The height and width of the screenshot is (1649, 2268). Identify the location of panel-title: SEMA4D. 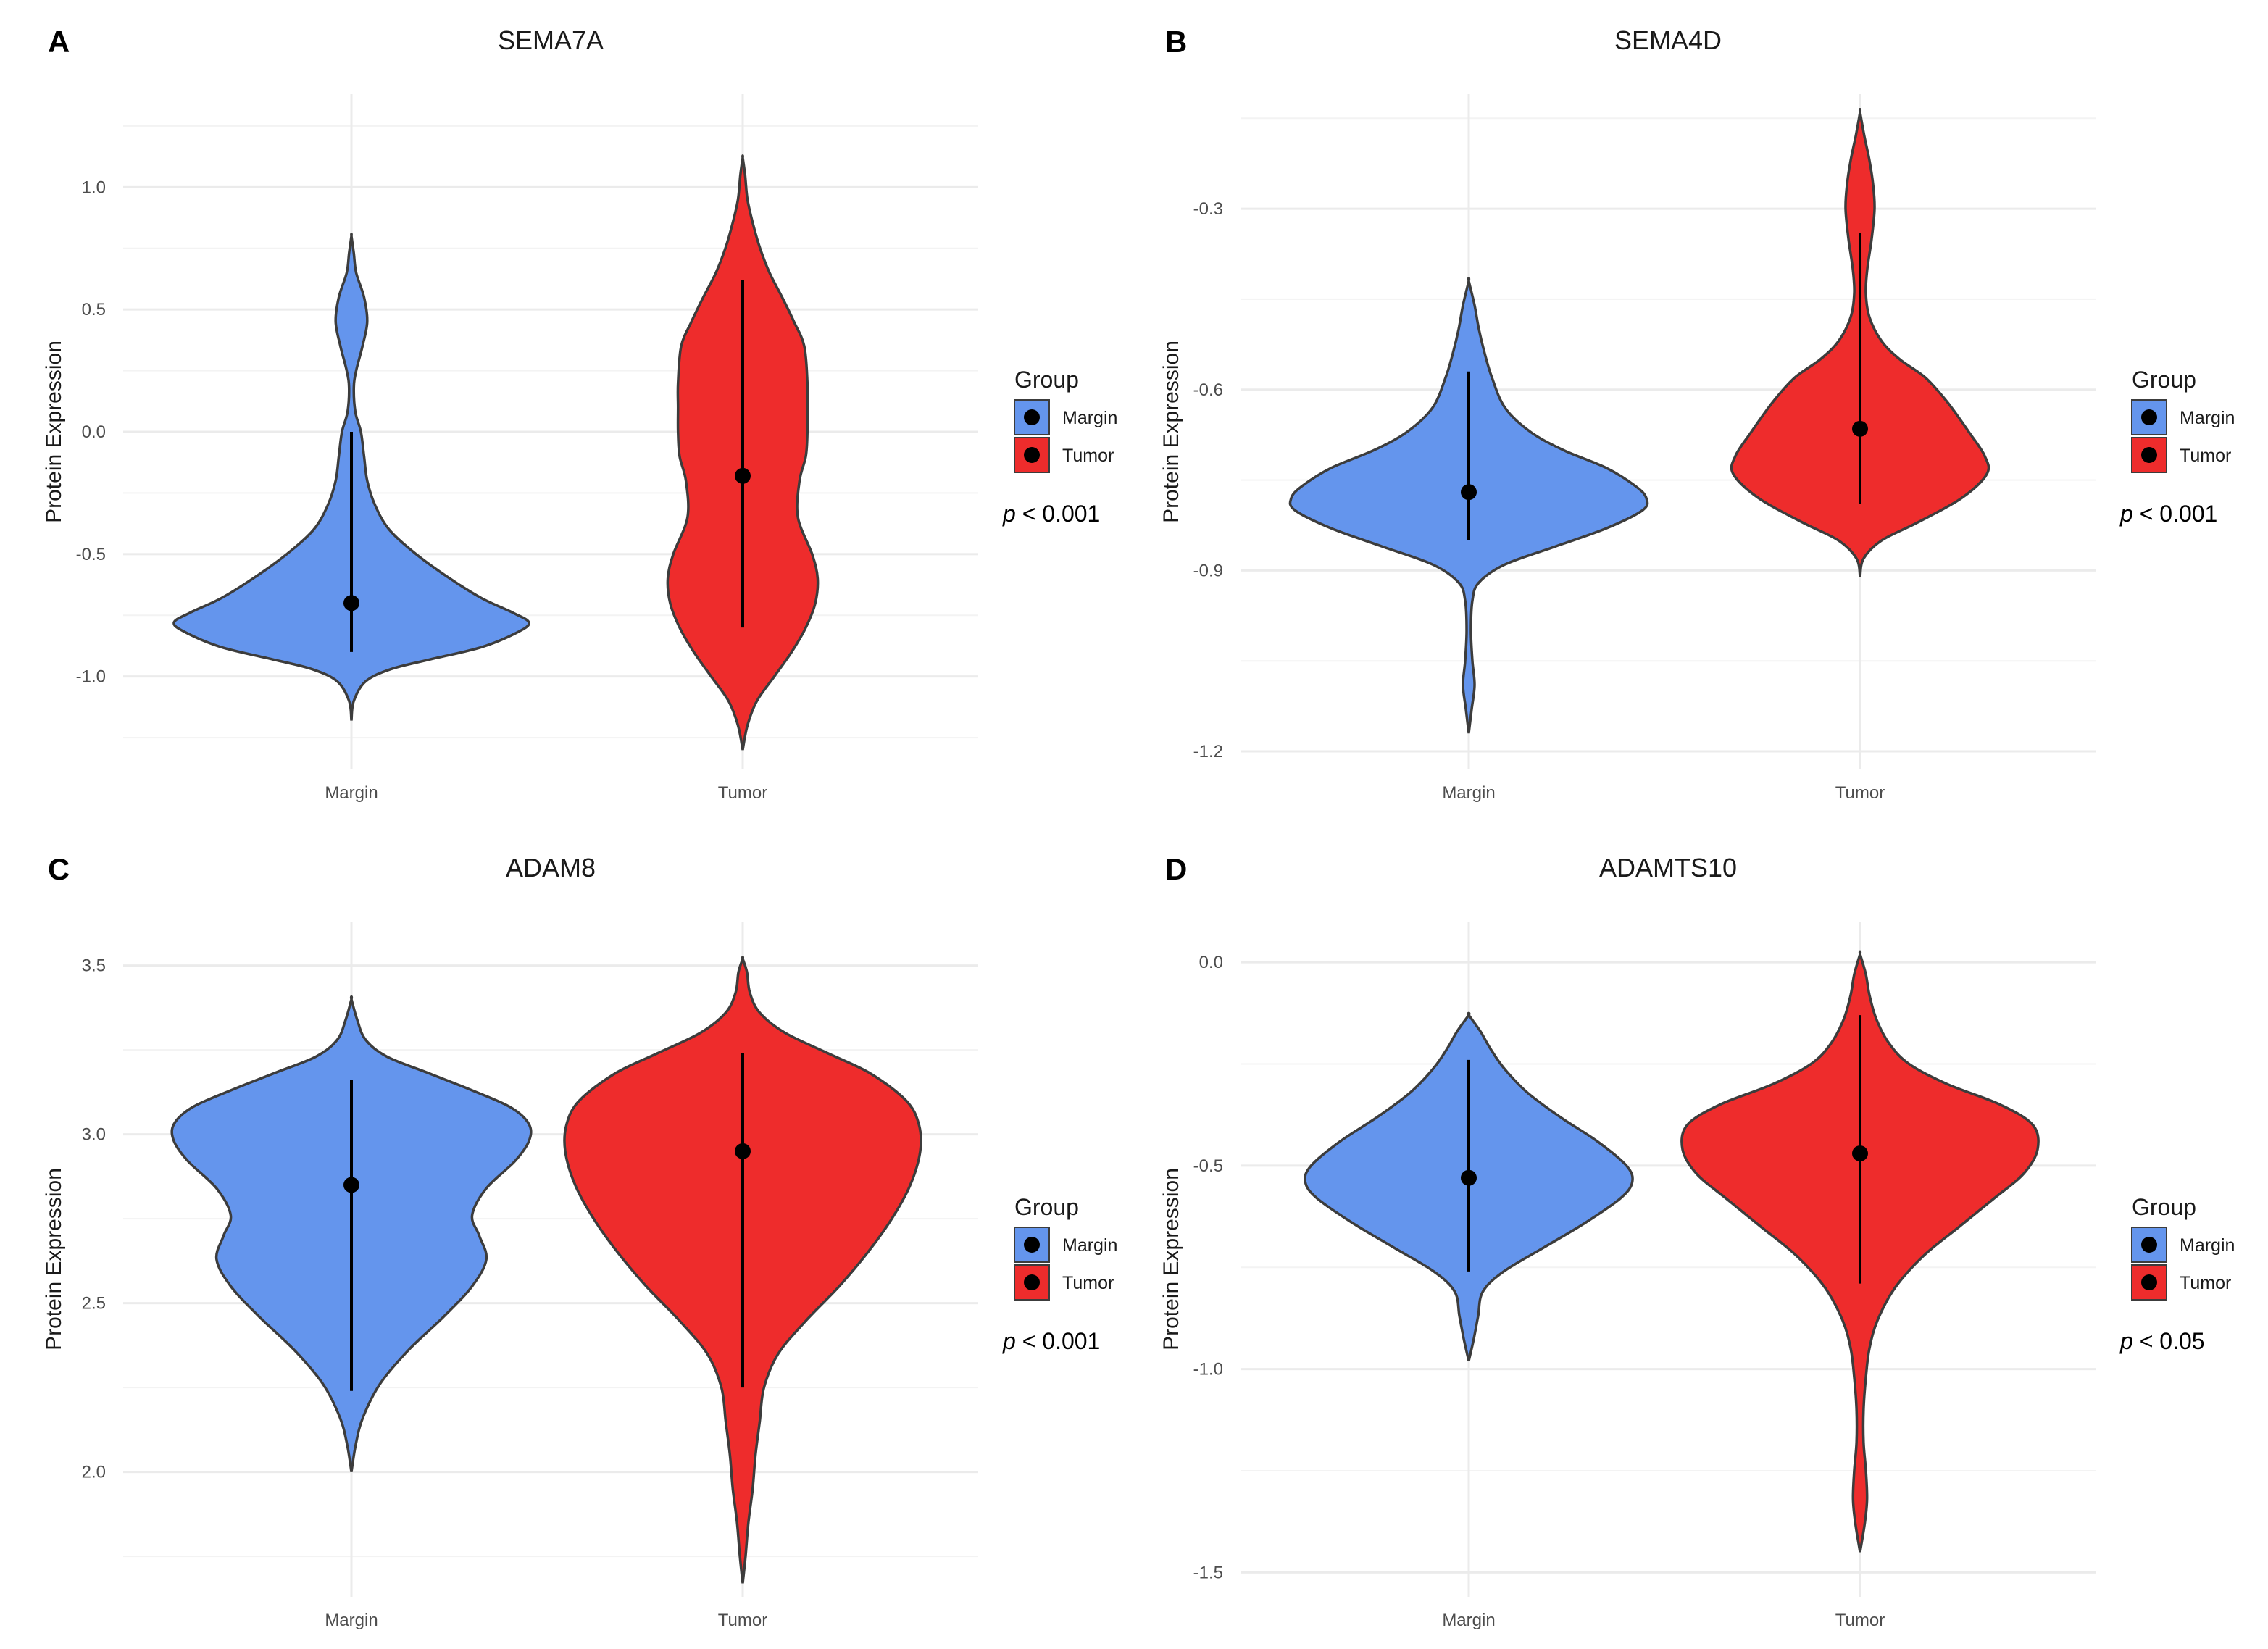
(1668, 40).